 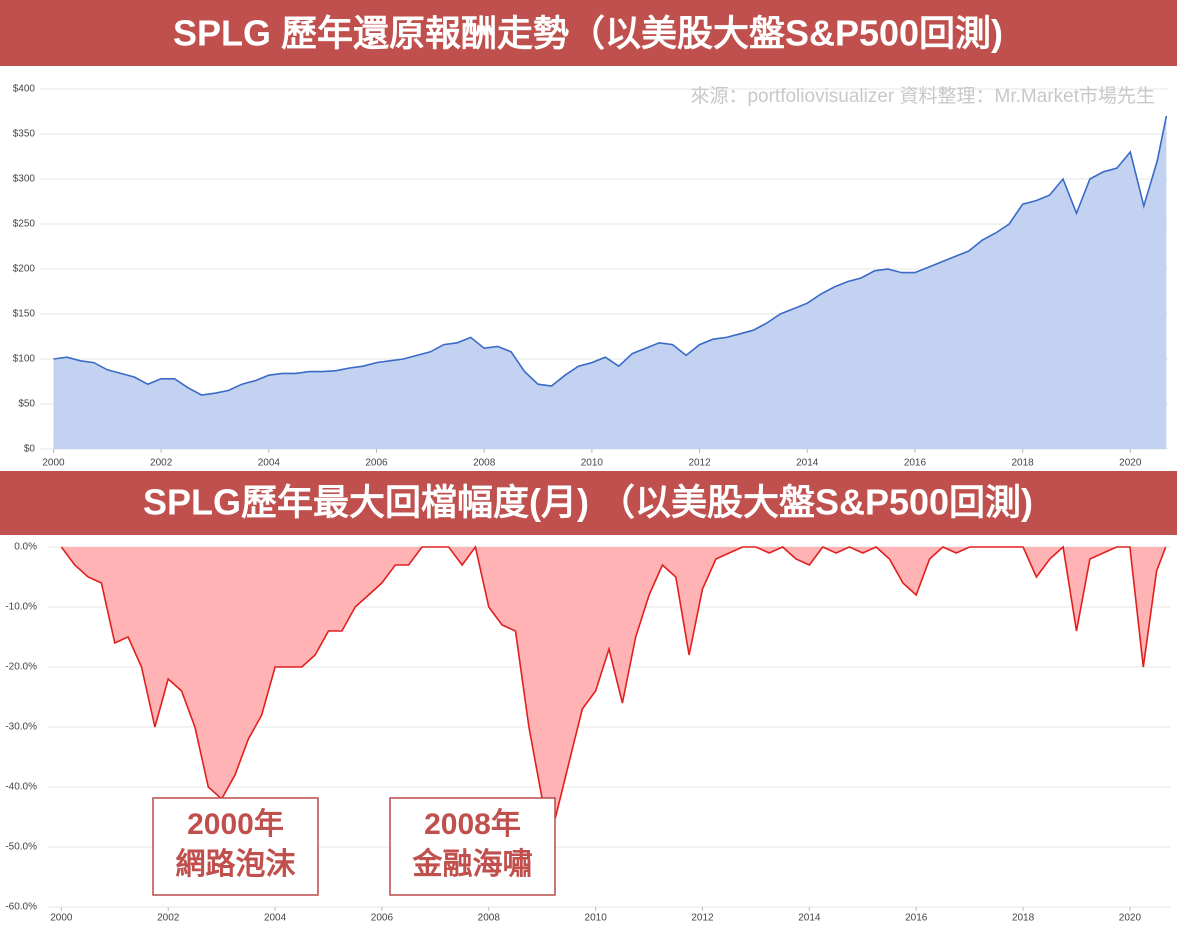 I want to click on y-tick-label: $150, so click(x=24, y=314).